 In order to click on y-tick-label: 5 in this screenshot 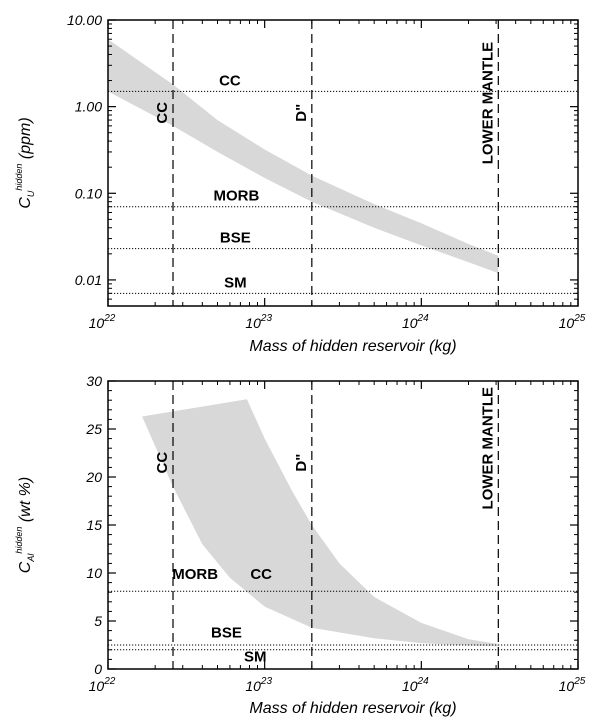, I will do `click(98, 621)`.